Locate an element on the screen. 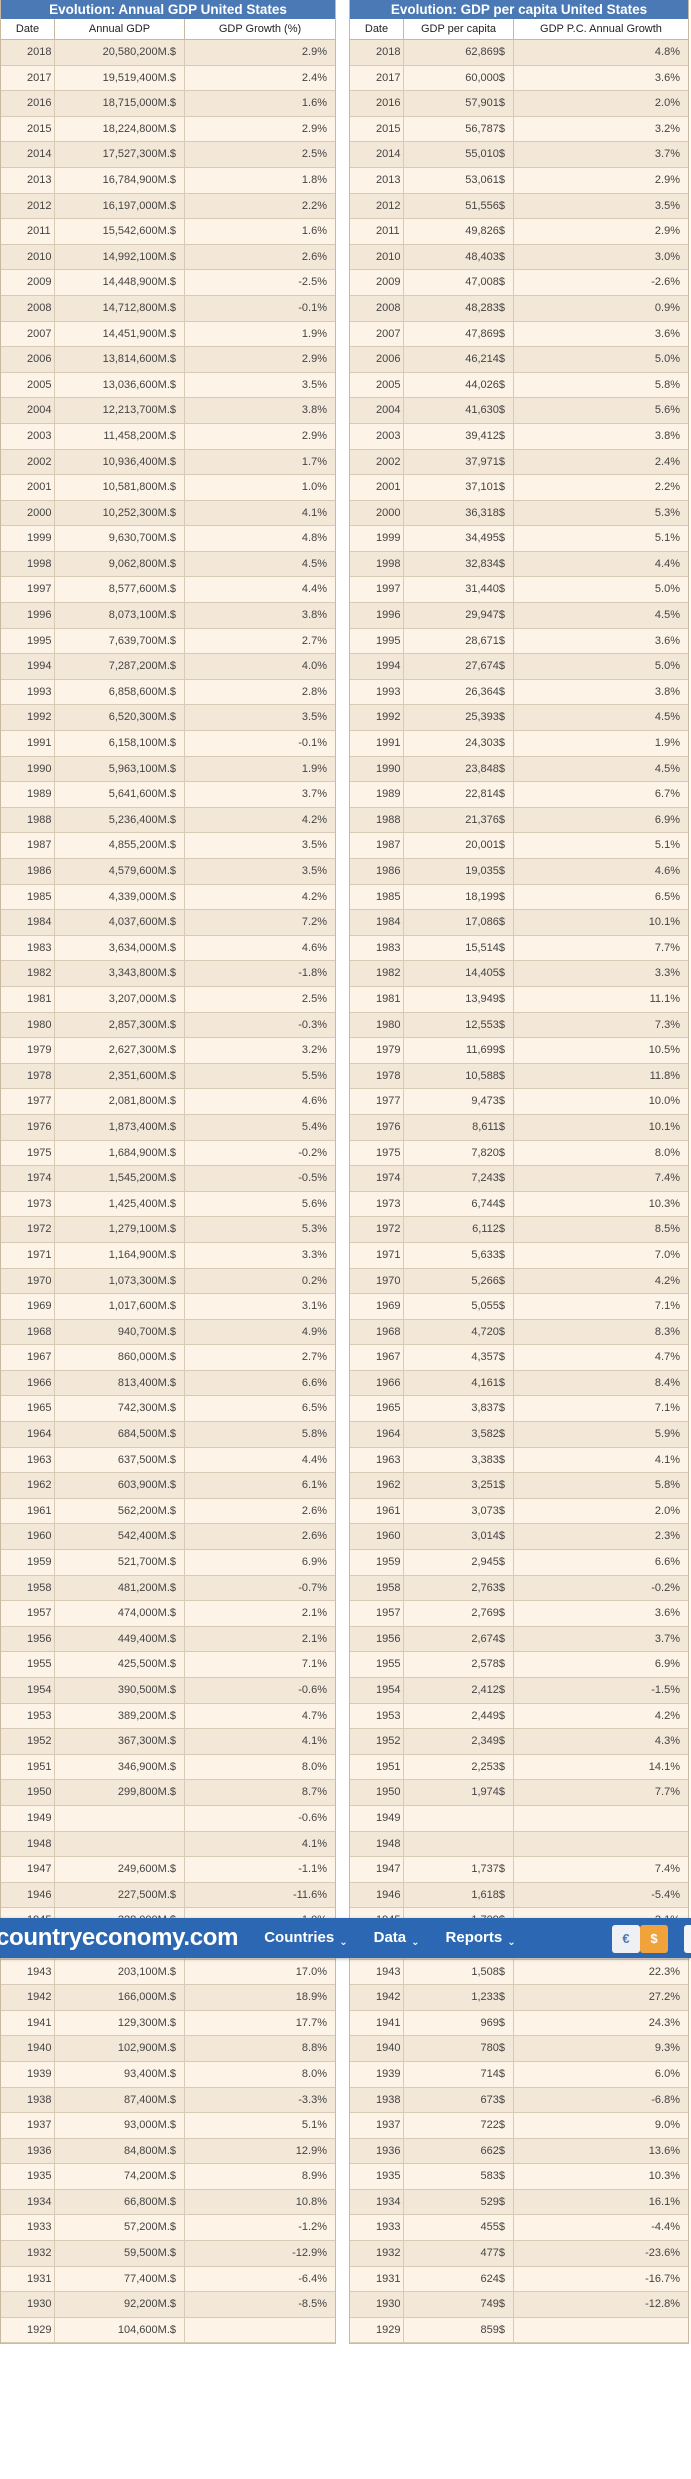  cell-gdp-pc-growth: 3.5% is located at coordinates (667, 205).